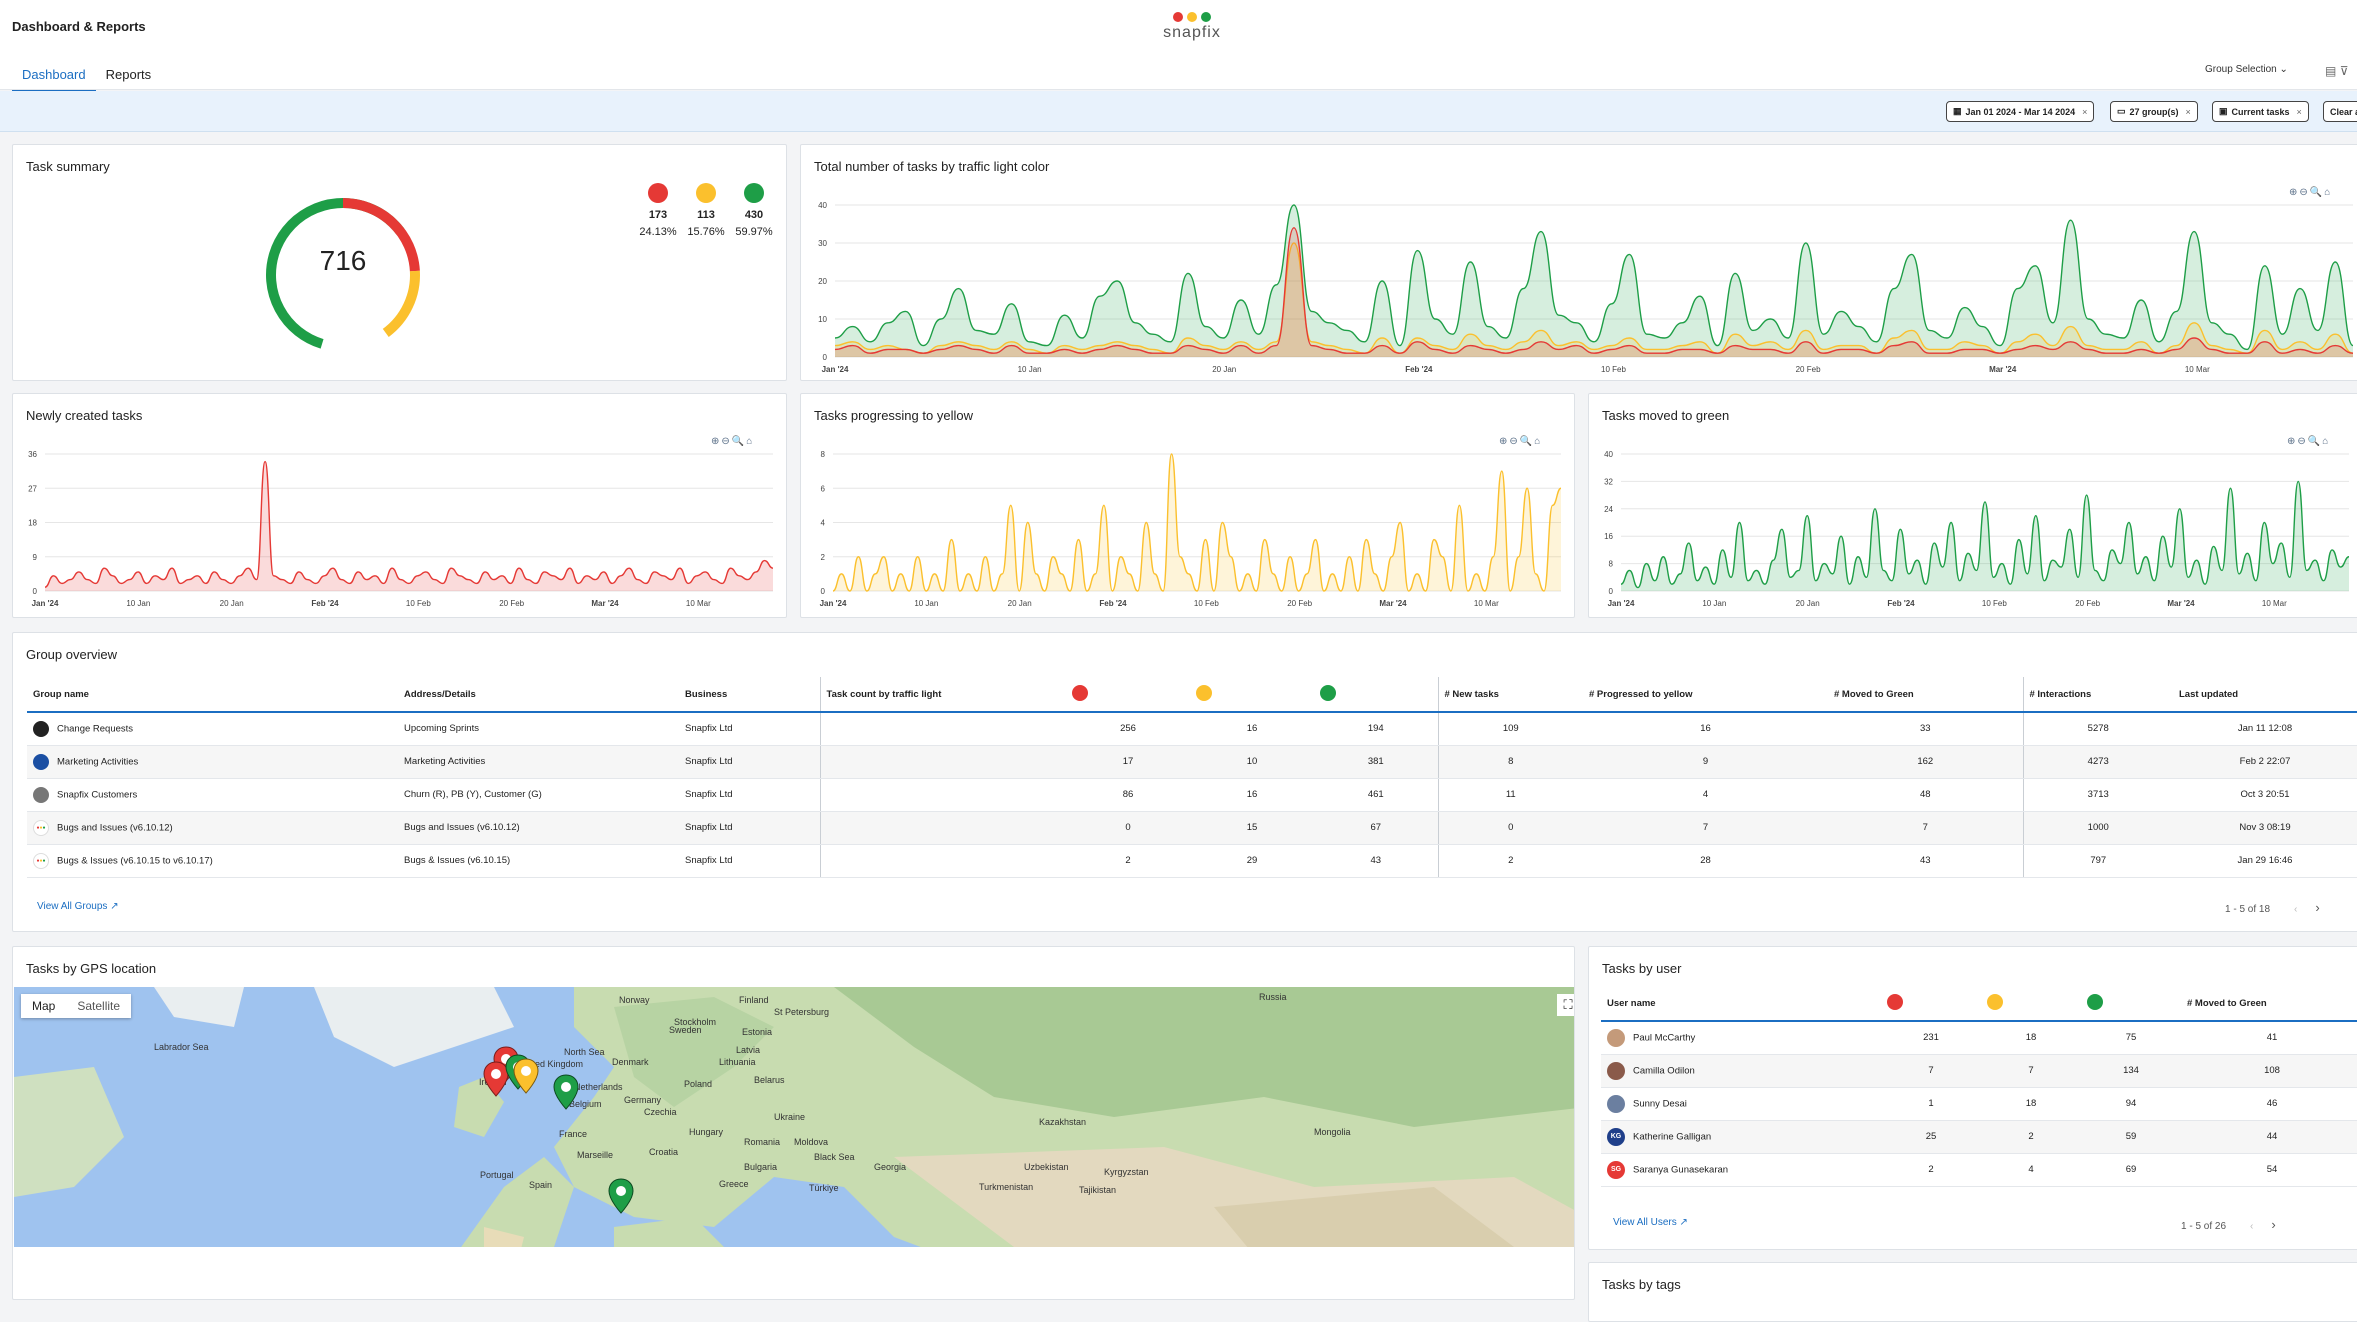  Describe the element at coordinates (212, 762) in the screenshot. I see `group-name-cell: Marketing Activities` at that location.